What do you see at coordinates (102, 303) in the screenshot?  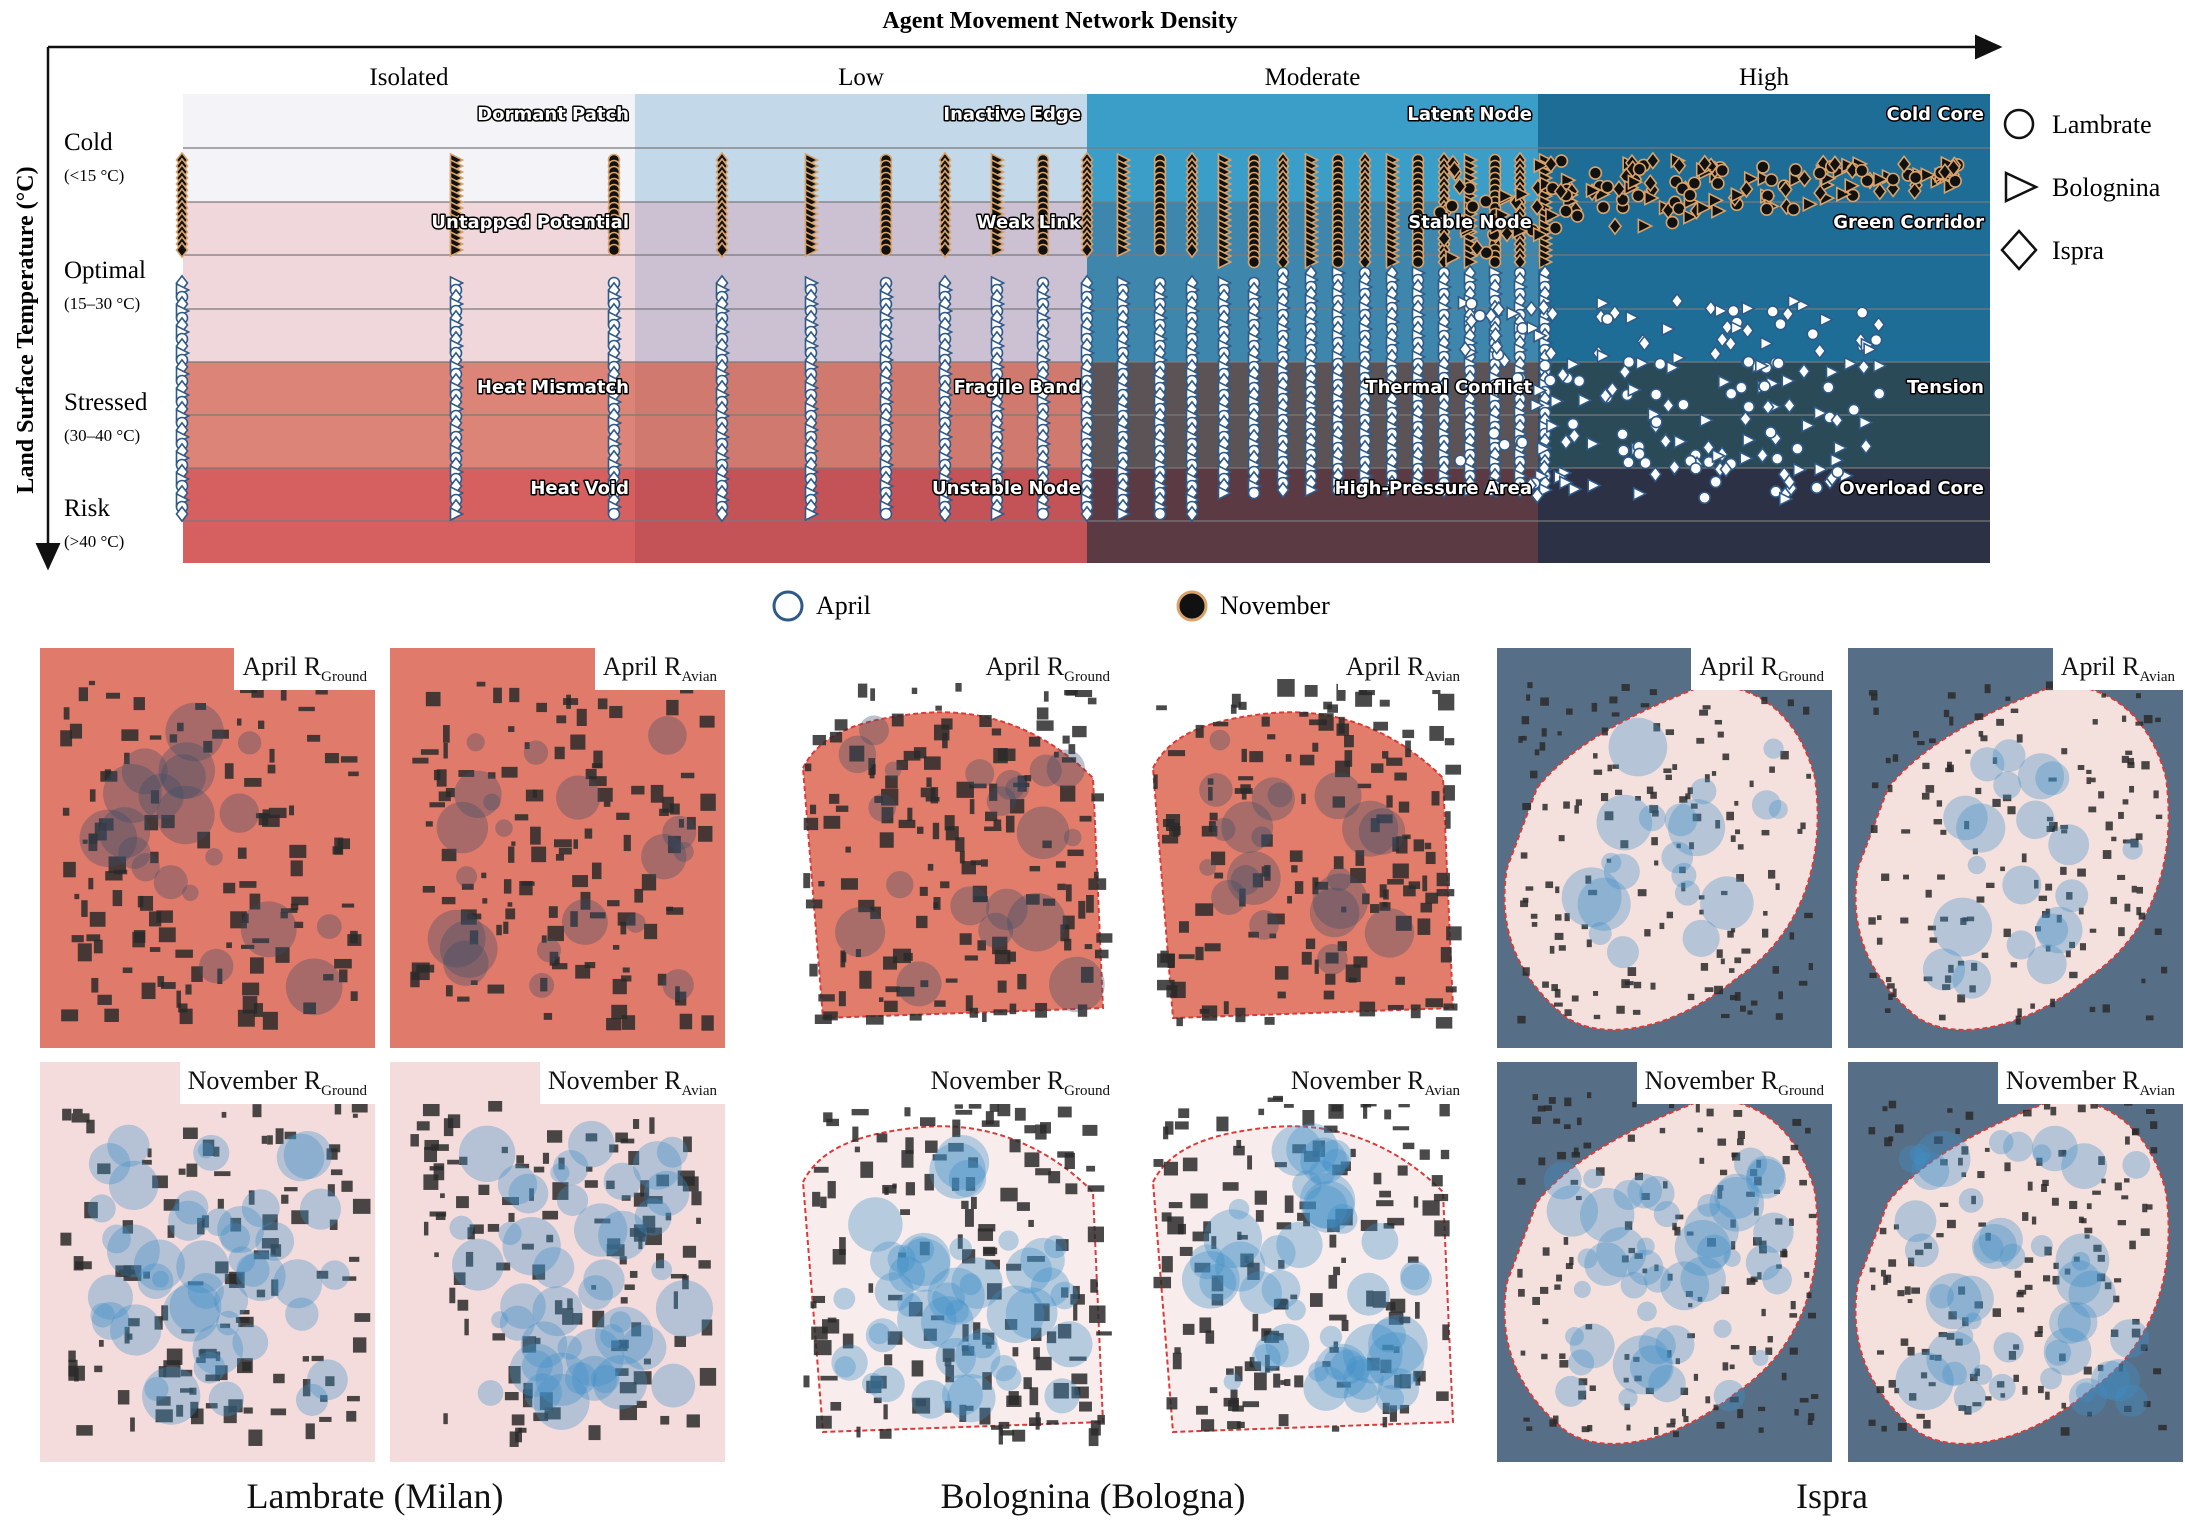 I see `y-category-range: (15–30 °C)` at bounding box center [102, 303].